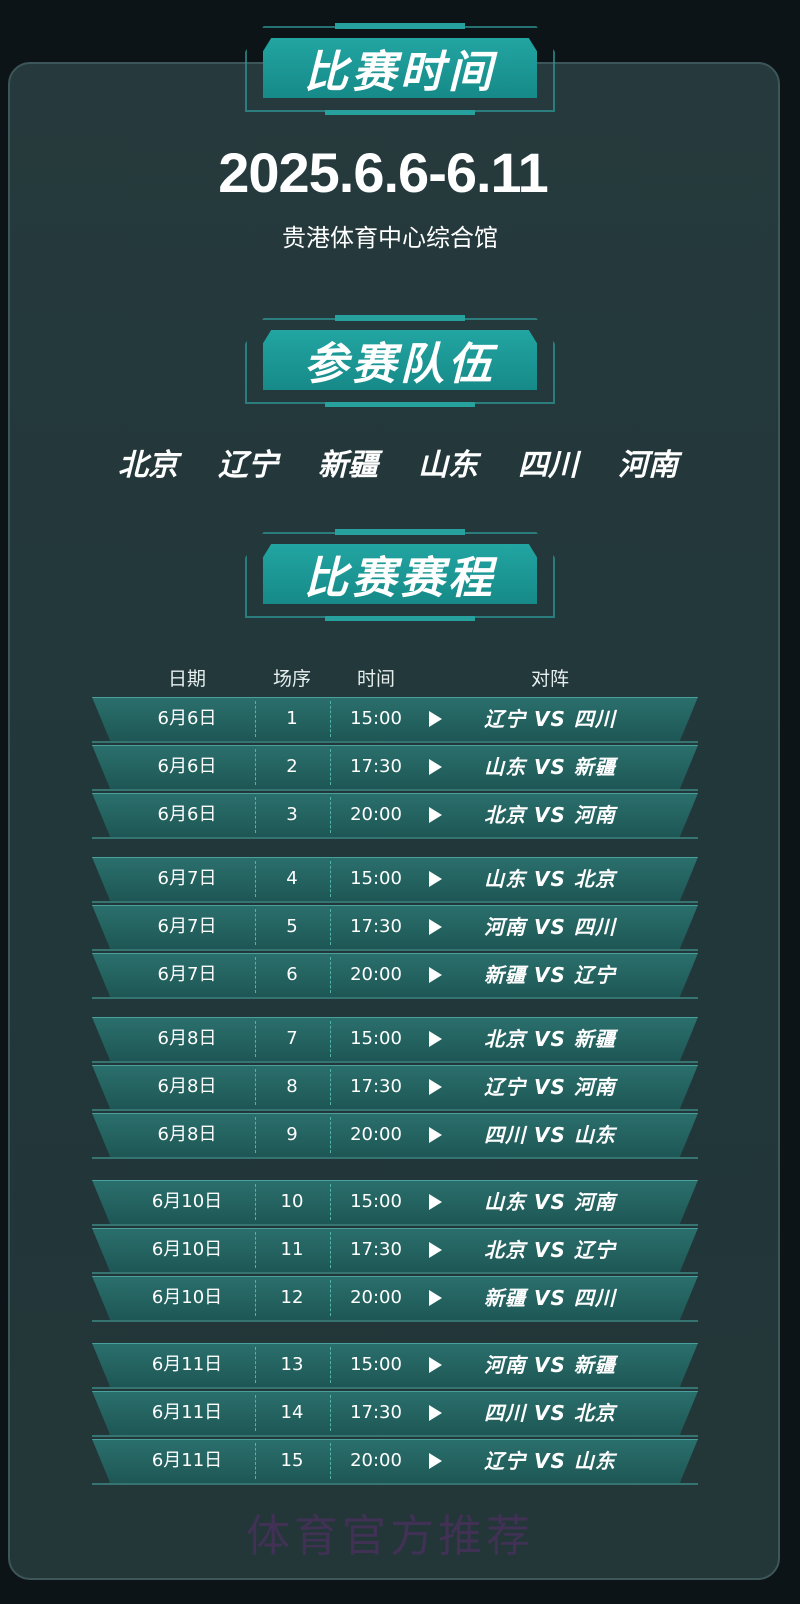 This screenshot has height=1604, width=800. I want to click on cell-match: 河南 VS 四川, so click(550, 927).